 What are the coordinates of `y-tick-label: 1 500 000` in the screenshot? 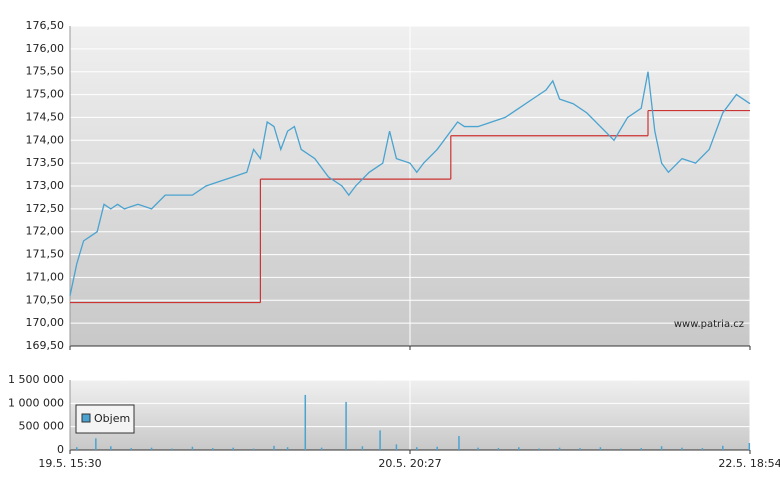 It's located at (36, 379).